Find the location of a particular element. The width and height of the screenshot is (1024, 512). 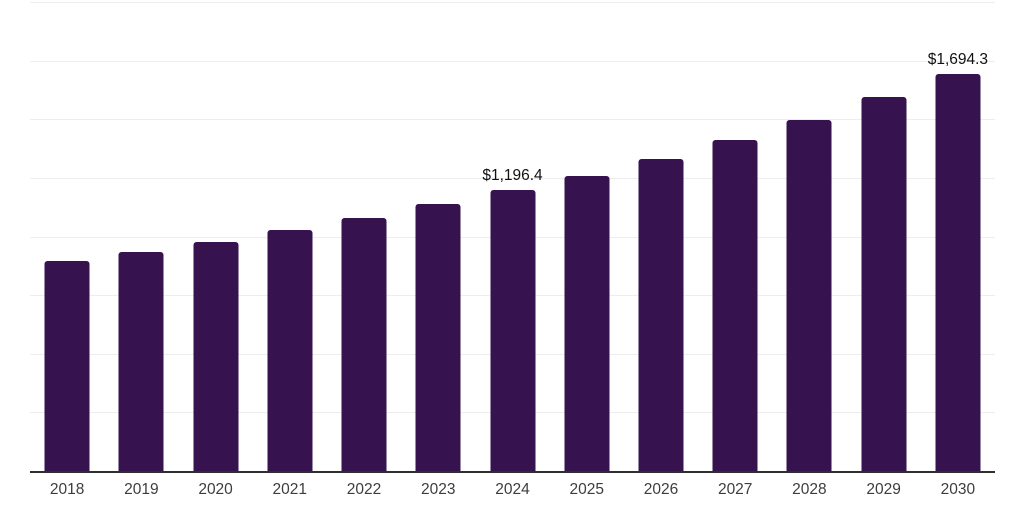

bar-2024 is located at coordinates (512, 330).